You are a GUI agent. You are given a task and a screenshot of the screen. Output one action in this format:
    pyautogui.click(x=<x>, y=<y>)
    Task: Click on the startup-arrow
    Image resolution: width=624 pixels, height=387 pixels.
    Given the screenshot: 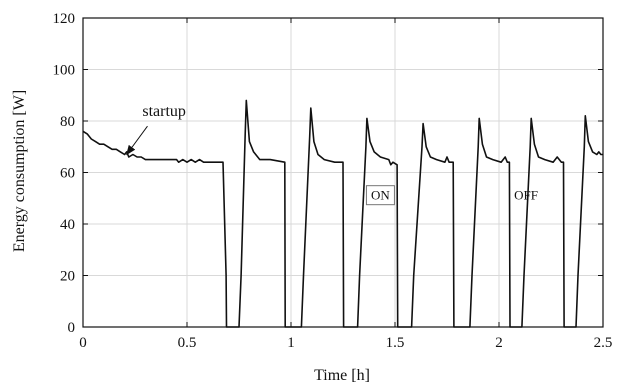 What is the action you would take?
    pyautogui.click(x=137, y=140)
    